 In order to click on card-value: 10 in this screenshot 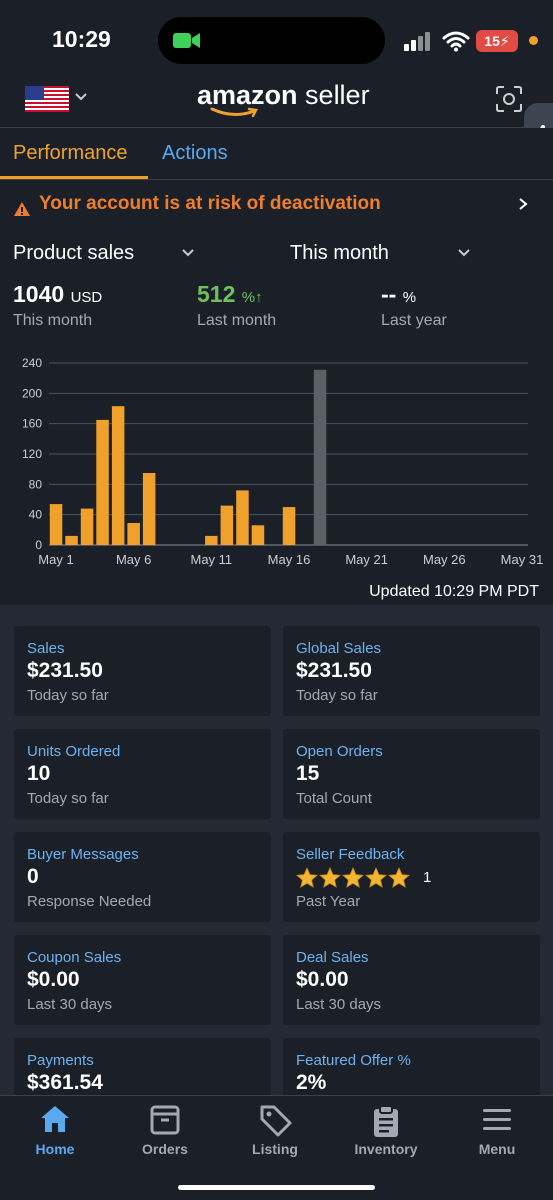, I will do `click(39, 773)`.